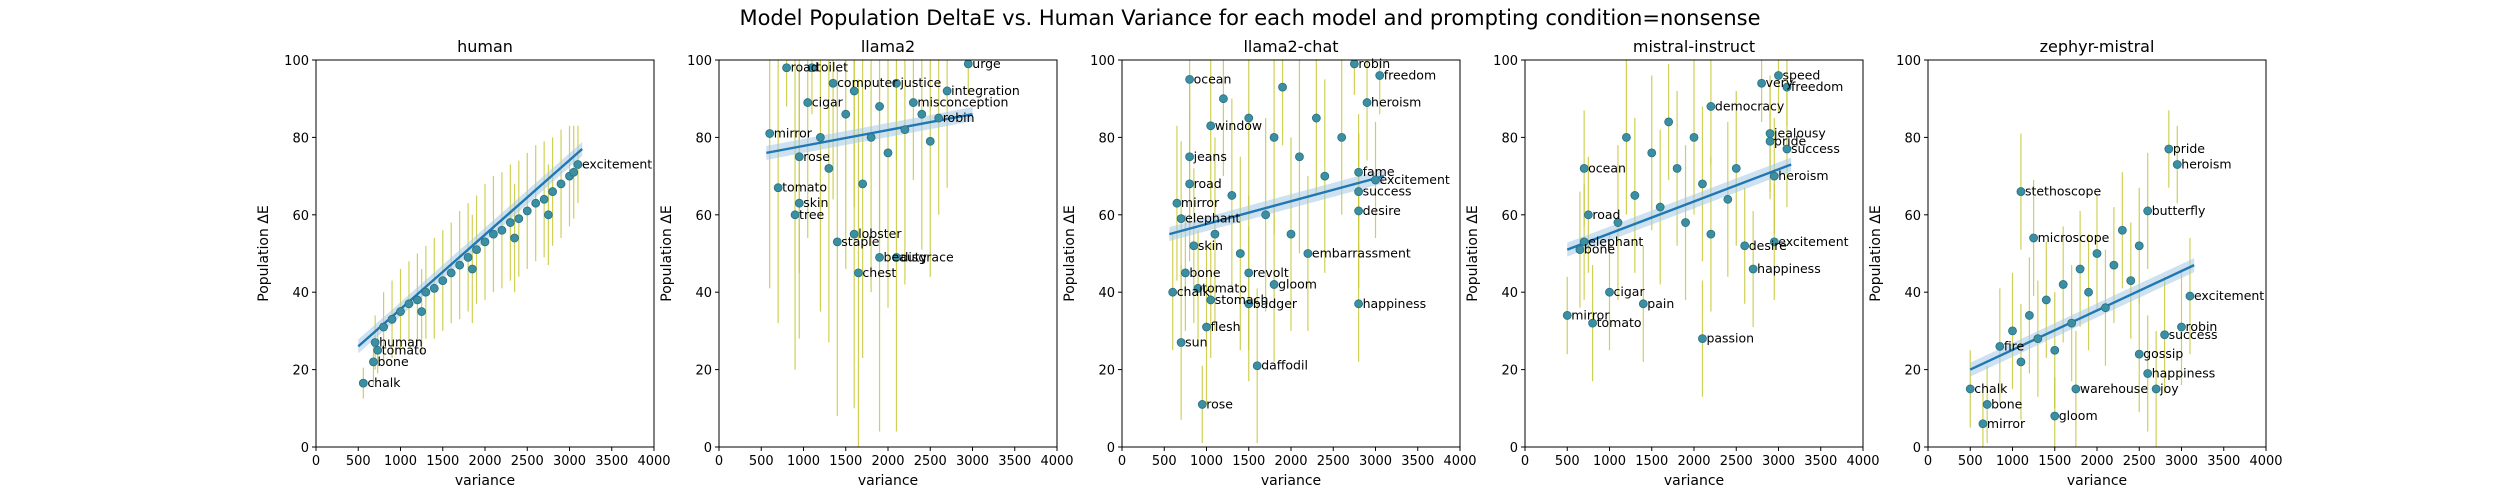 This screenshot has height=500, width=2500. Describe the element at coordinates (1271, 272) in the screenshot. I see `point-label: revolt` at that location.